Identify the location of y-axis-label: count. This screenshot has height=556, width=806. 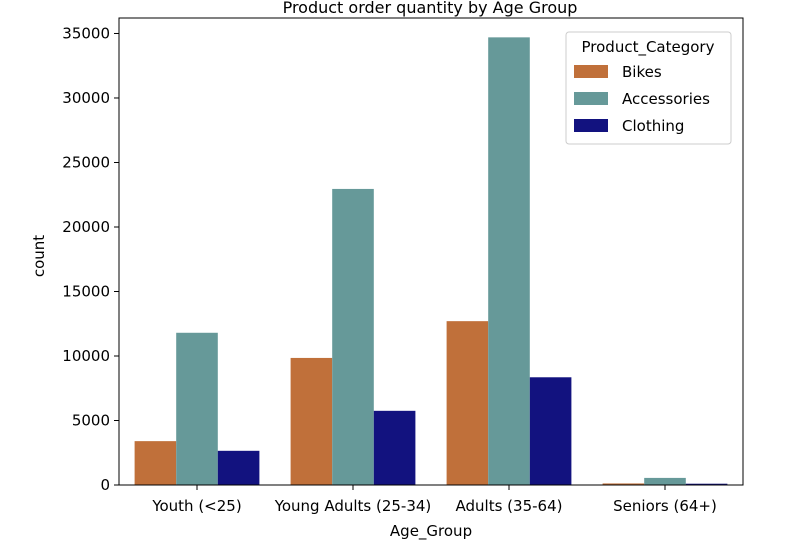
(39, 256).